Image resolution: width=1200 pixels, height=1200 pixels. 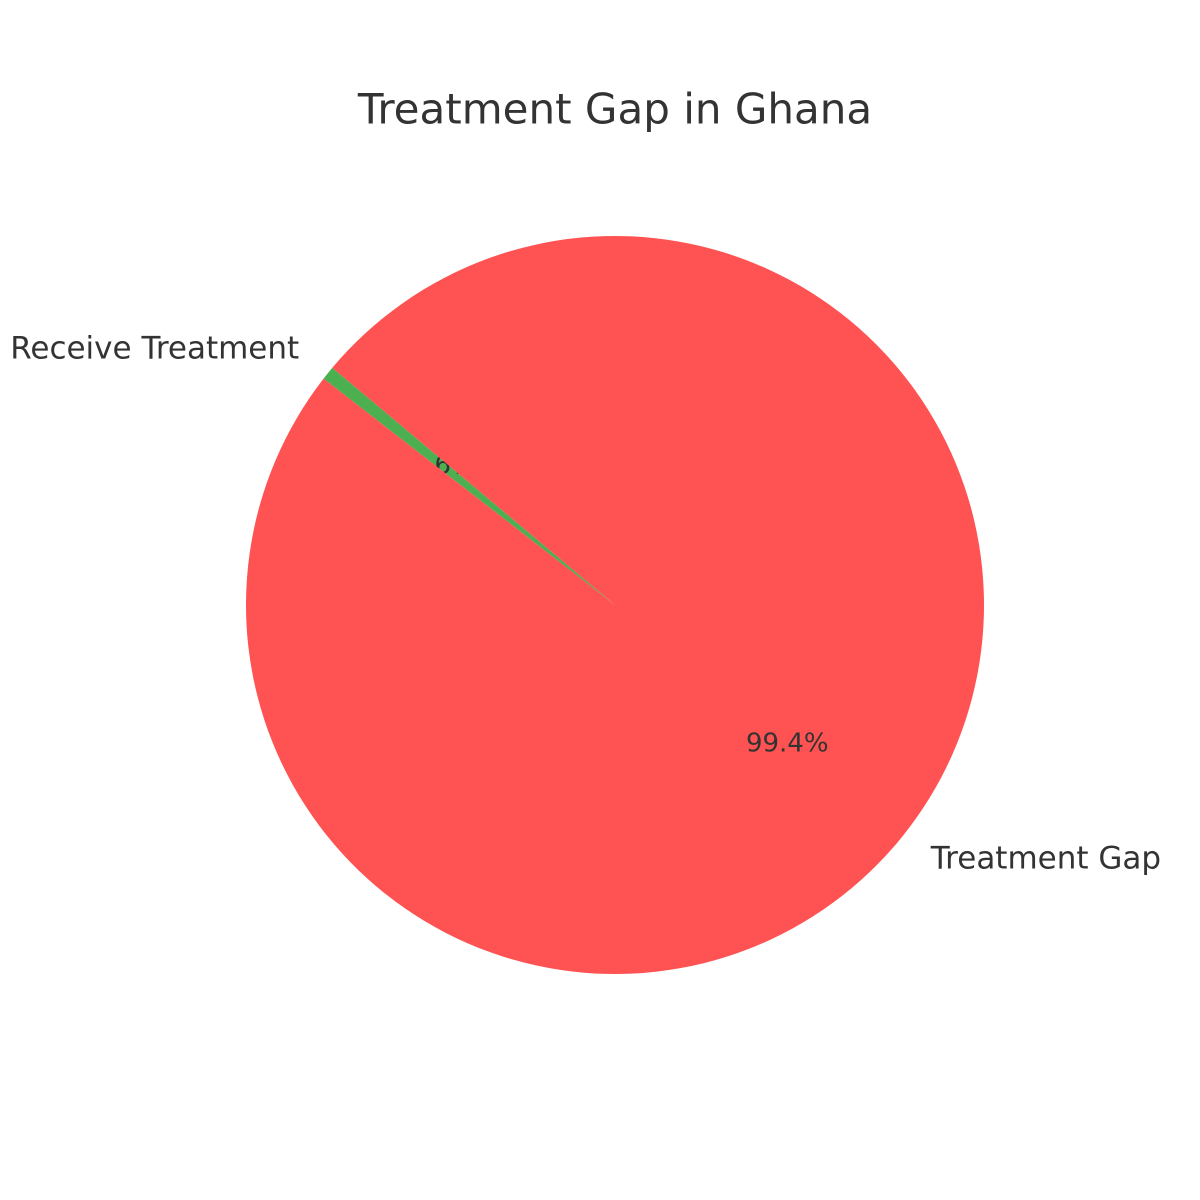 I want to click on slice-label: Treatment Gap, so click(x=1045, y=859).